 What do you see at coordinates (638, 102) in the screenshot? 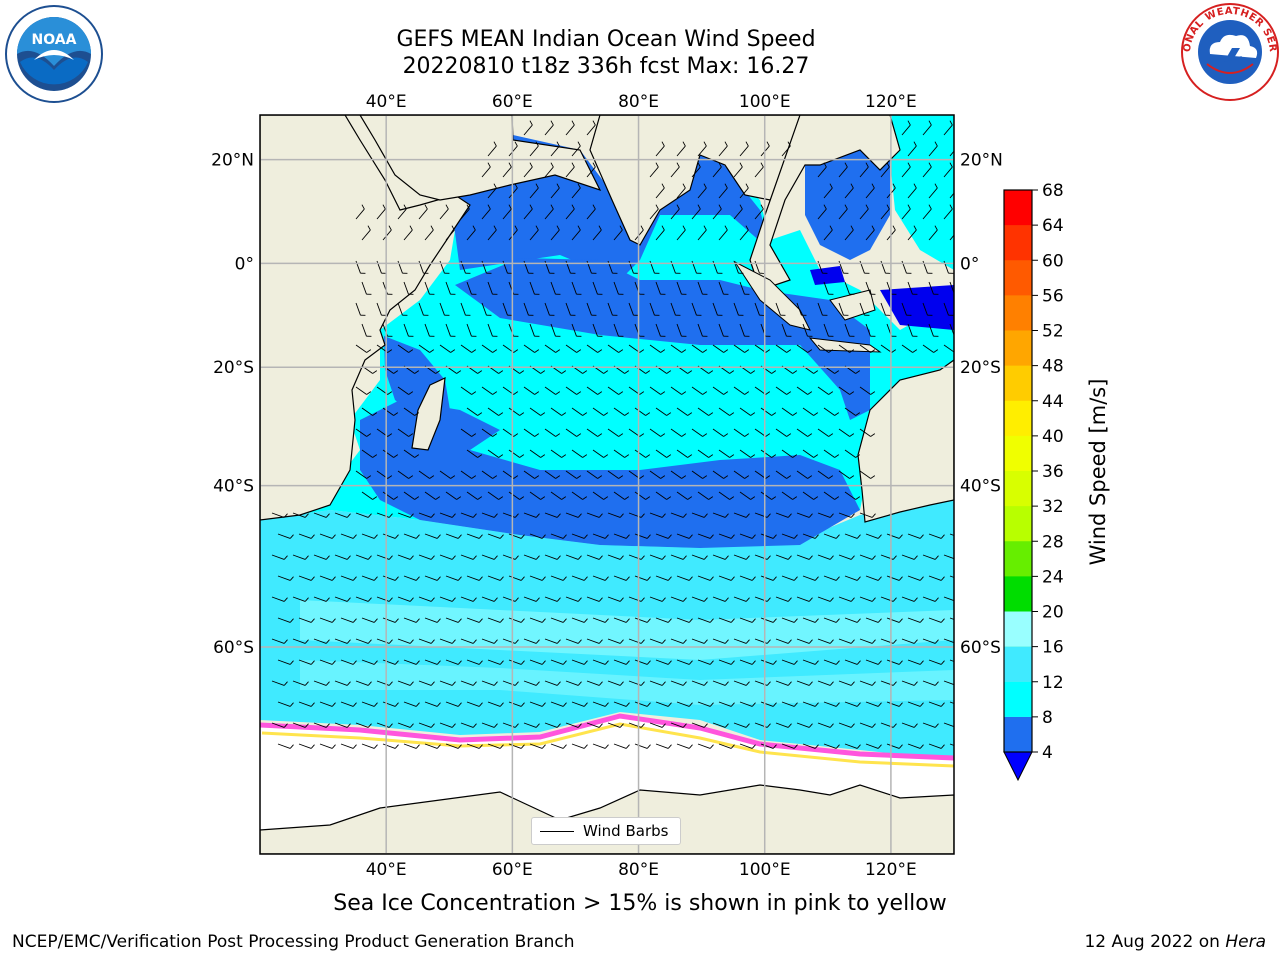
I see `lon-tick-top: 80°E` at bounding box center [638, 102].